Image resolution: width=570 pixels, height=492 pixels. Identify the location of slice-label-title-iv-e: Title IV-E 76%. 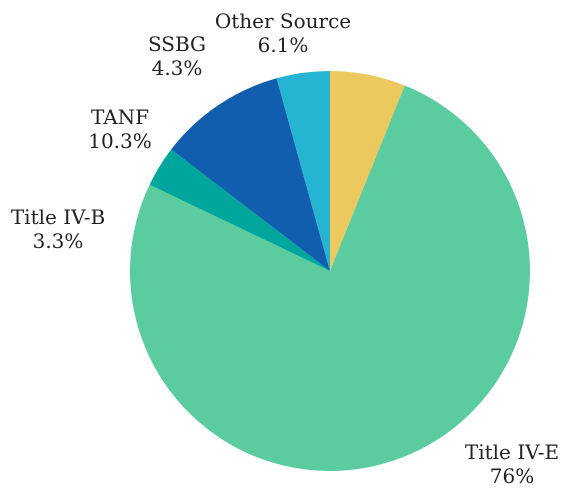
(512, 464).